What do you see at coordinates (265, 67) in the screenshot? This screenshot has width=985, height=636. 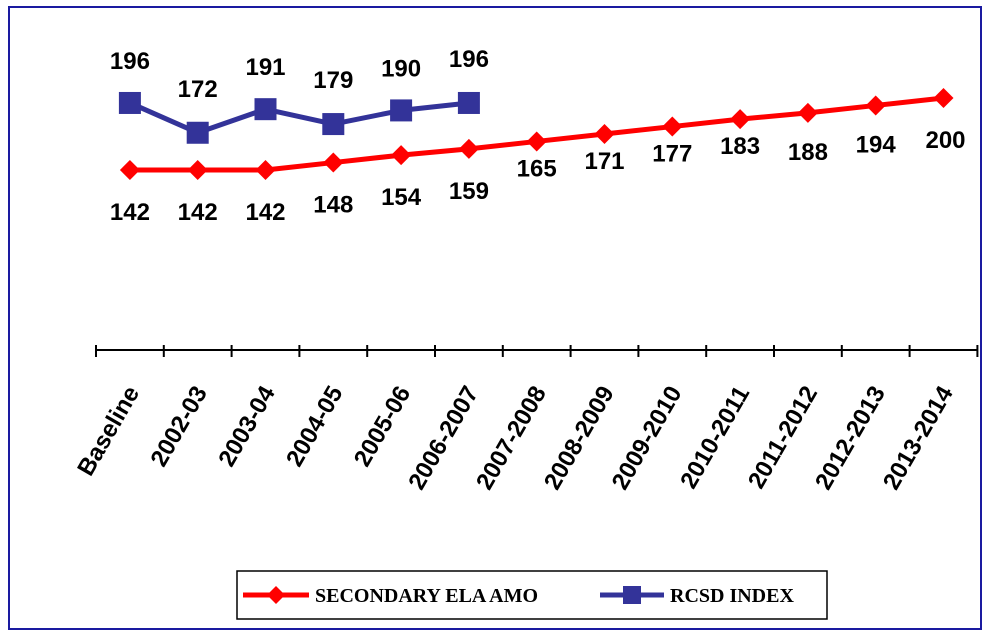 I see `data-label: 191` at bounding box center [265, 67].